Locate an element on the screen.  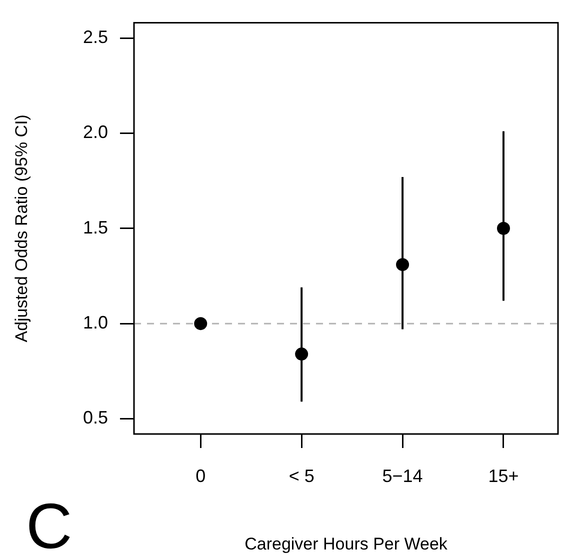
y-tick-label: 2.0 is located at coordinates (95, 132).